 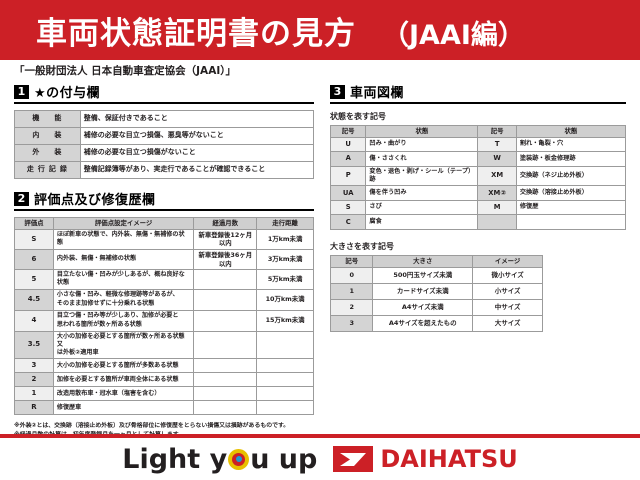 I want to click on table-row: C 腐食, so click(x=478, y=222).